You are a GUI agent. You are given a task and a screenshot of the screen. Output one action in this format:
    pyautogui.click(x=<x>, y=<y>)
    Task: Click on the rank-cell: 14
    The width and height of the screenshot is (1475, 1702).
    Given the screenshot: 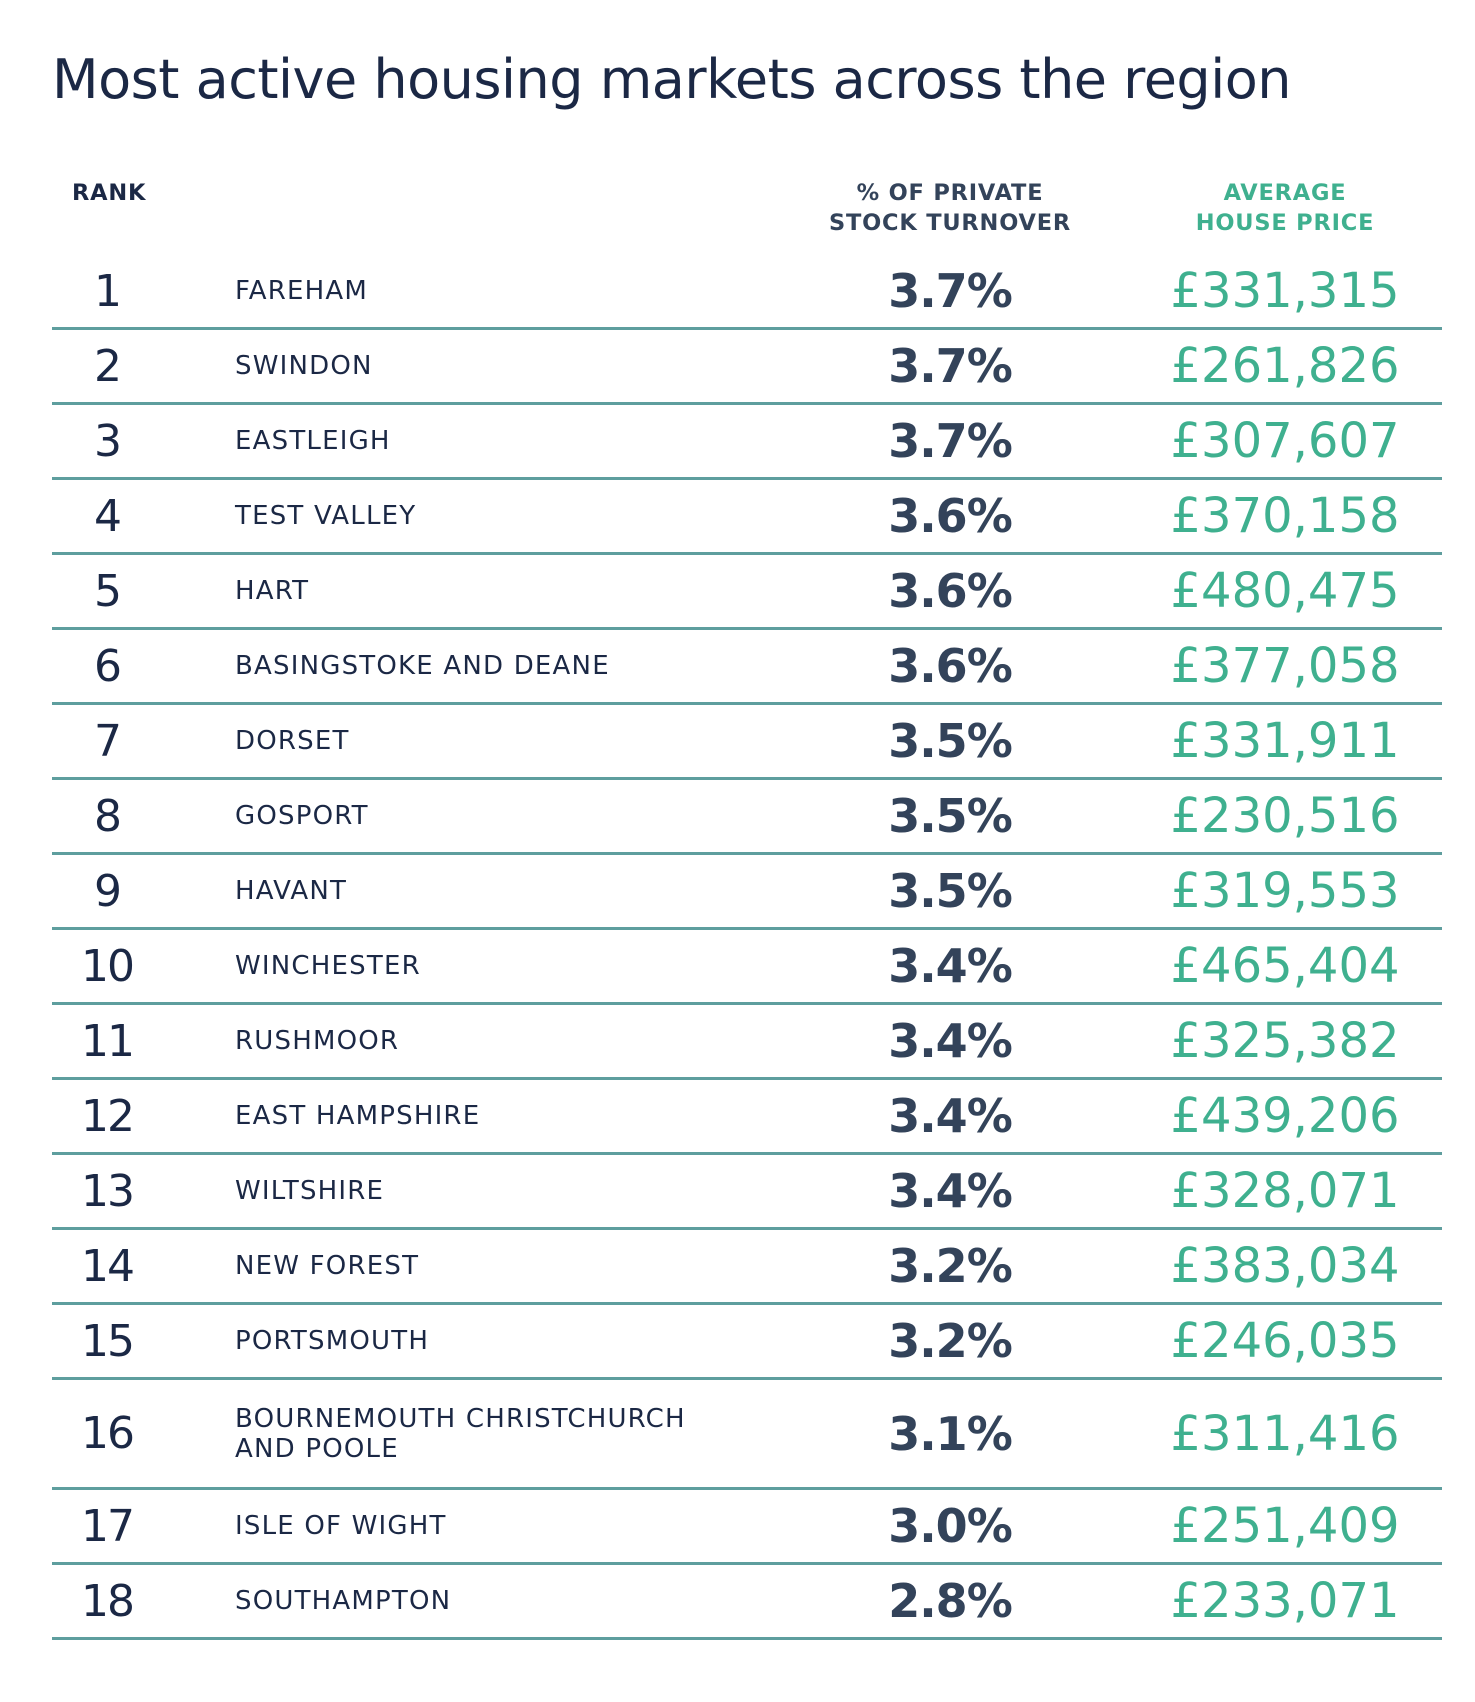 What is the action you would take?
    pyautogui.click(x=108, y=1266)
    